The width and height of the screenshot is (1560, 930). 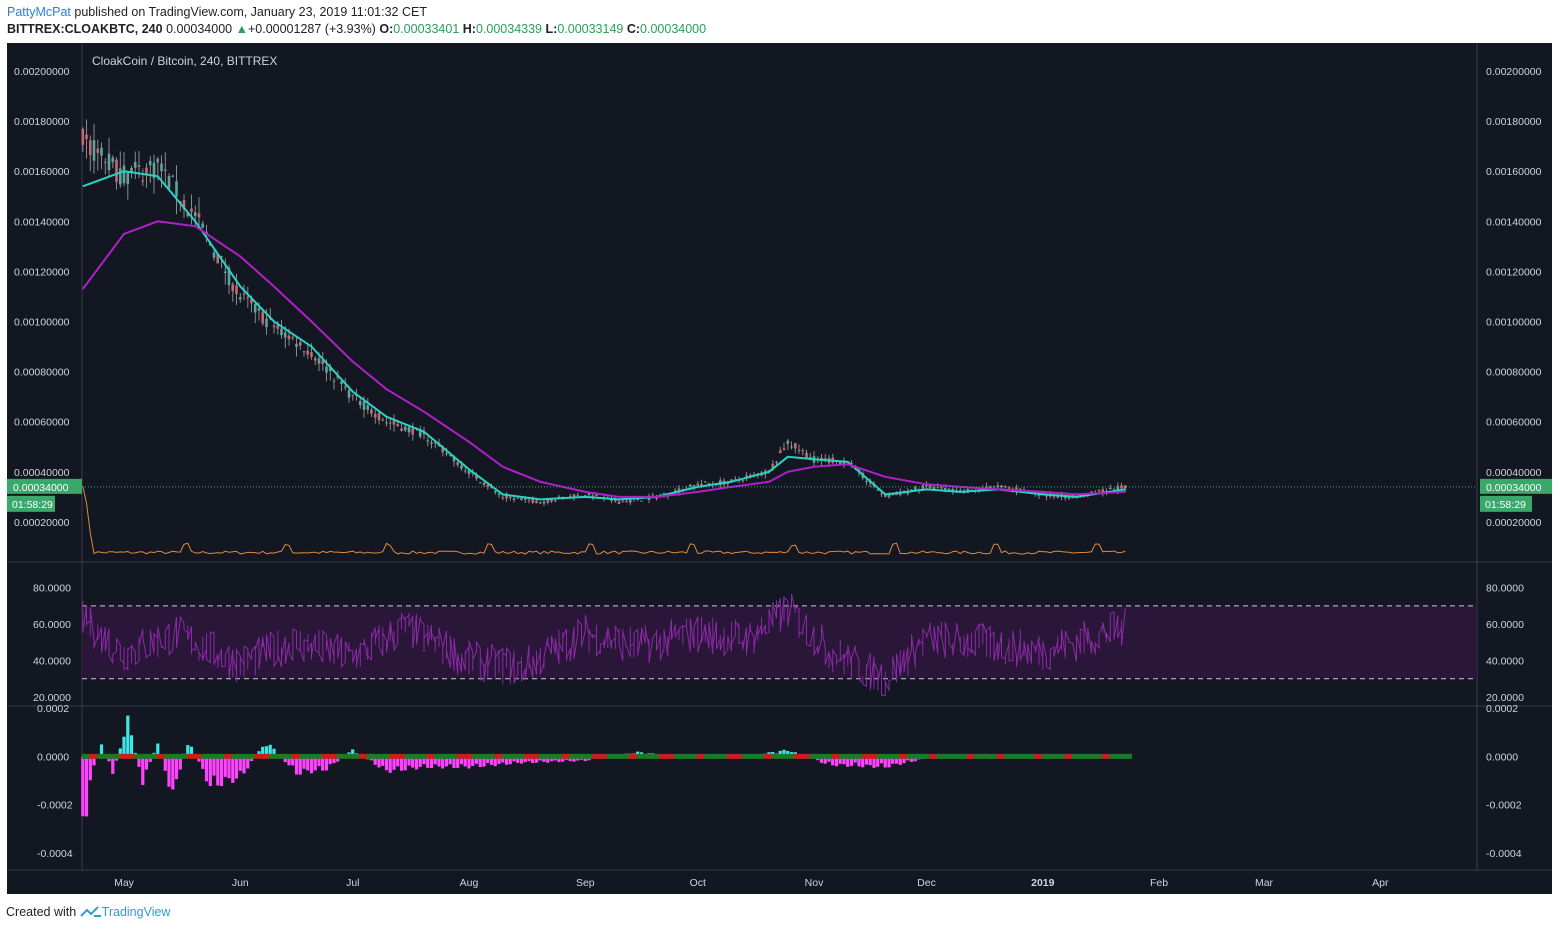 I want to click on rsi-axis-tick-left: 20.0000, so click(x=52, y=698).